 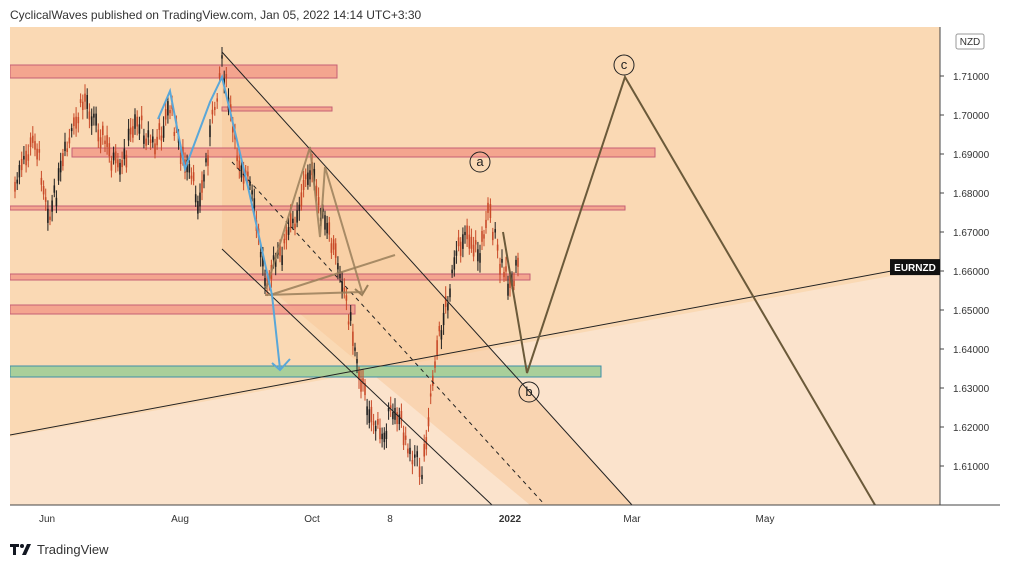 What do you see at coordinates (632, 519) in the screenshot?
I see `time-tick-label: Mar` at bounding box center [632, 519].